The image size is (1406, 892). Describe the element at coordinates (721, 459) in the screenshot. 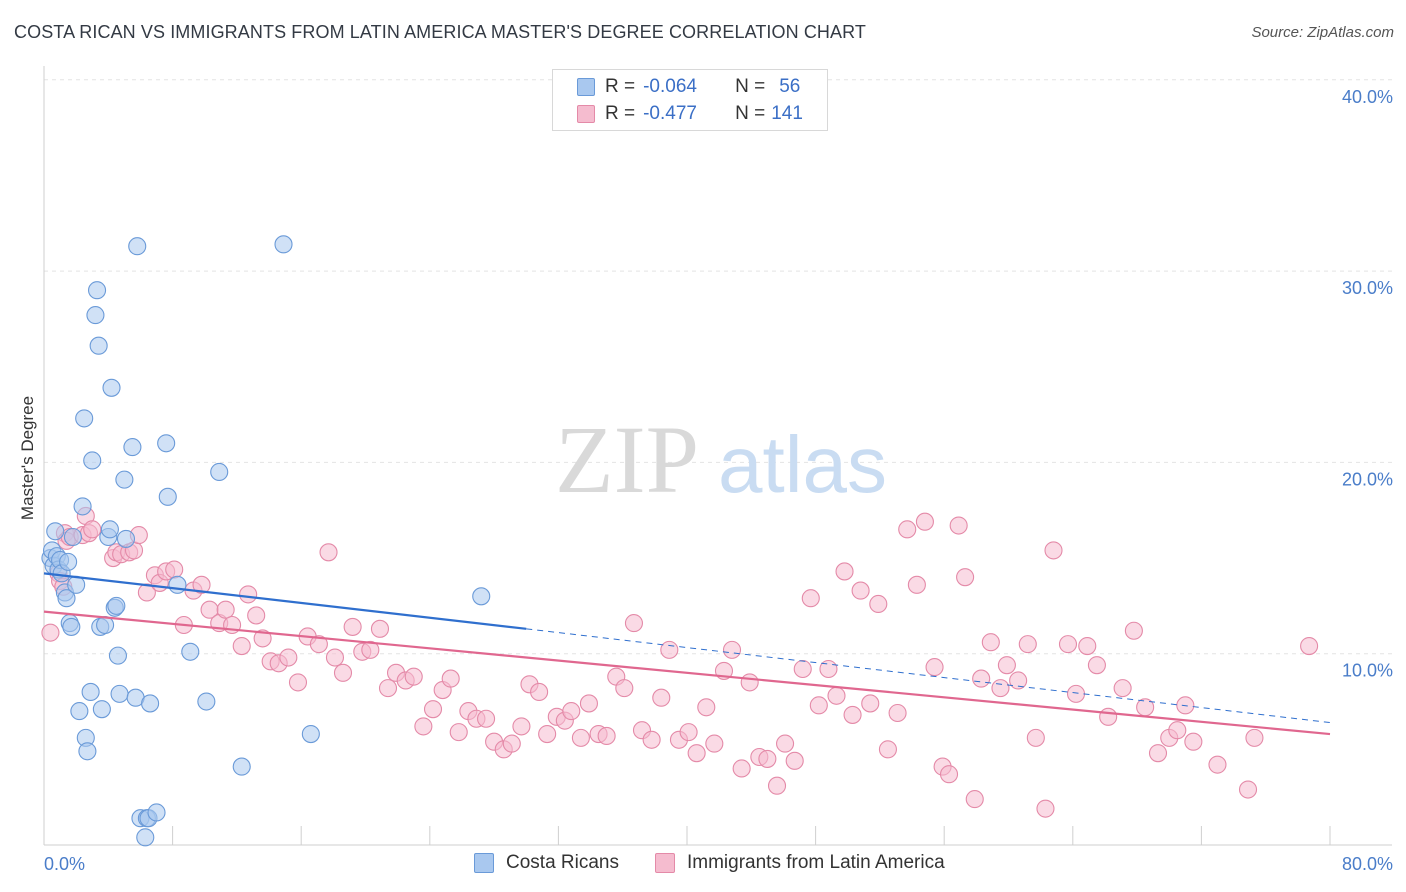

I see `watermark: ZIP atlas` at that location.